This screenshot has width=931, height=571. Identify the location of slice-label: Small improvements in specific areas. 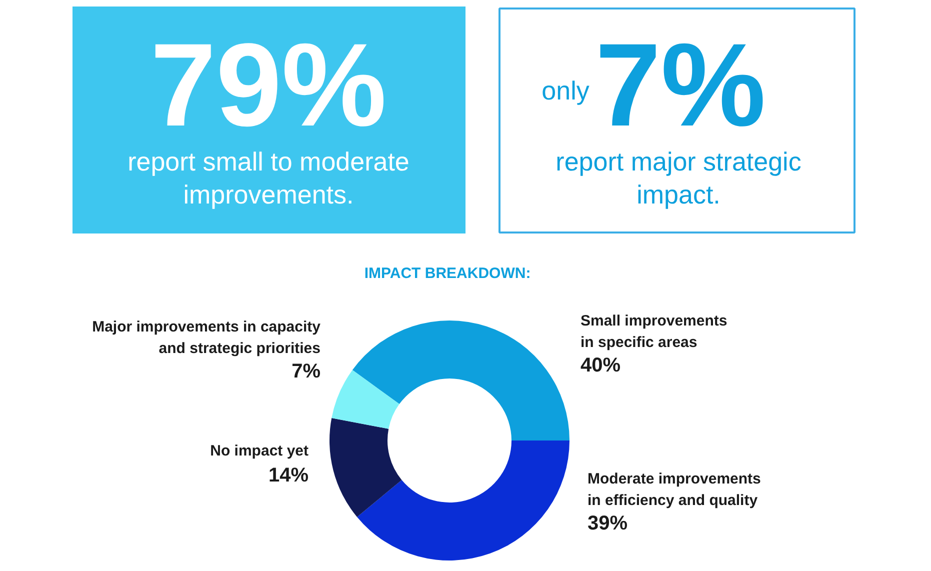
(654, 331).